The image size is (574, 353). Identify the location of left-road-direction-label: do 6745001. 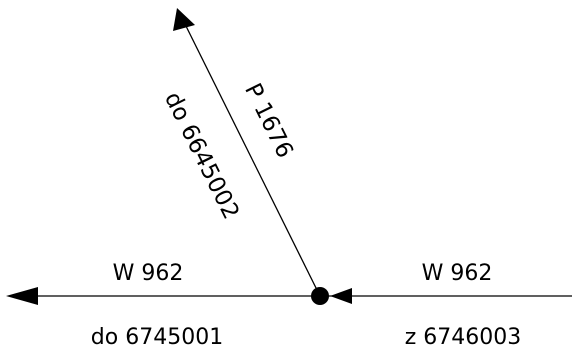
(157, 337).